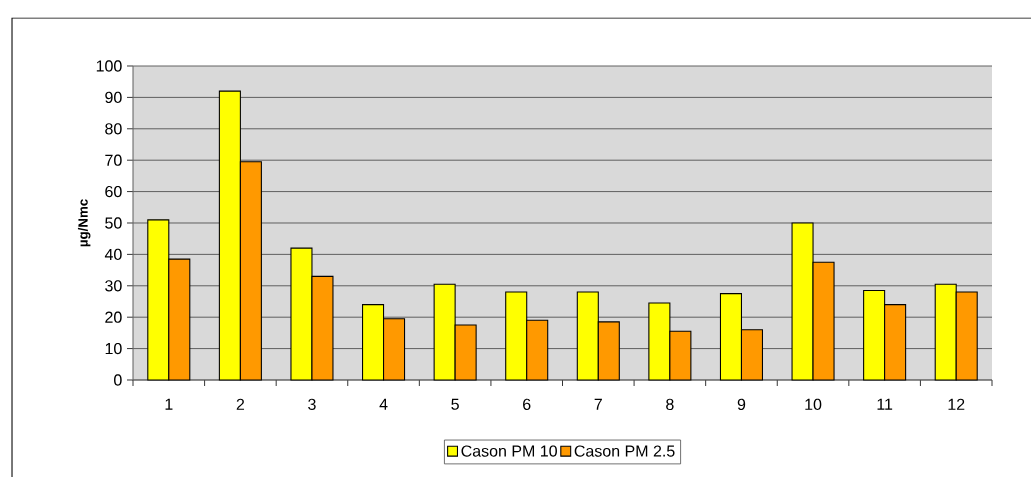 The width and height of the screenshot is (1031, 477). Describe the element at coordinates (113, 317) in the screenshot. I see `y-tick-label: 20` at that location.